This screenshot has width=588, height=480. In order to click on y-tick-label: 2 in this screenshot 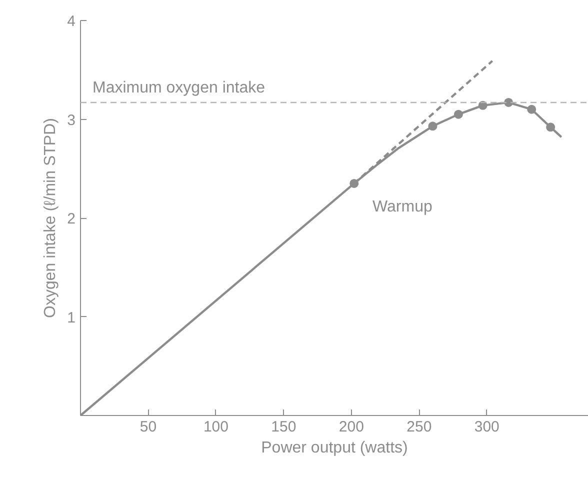, I will do `click(71, 219)`.